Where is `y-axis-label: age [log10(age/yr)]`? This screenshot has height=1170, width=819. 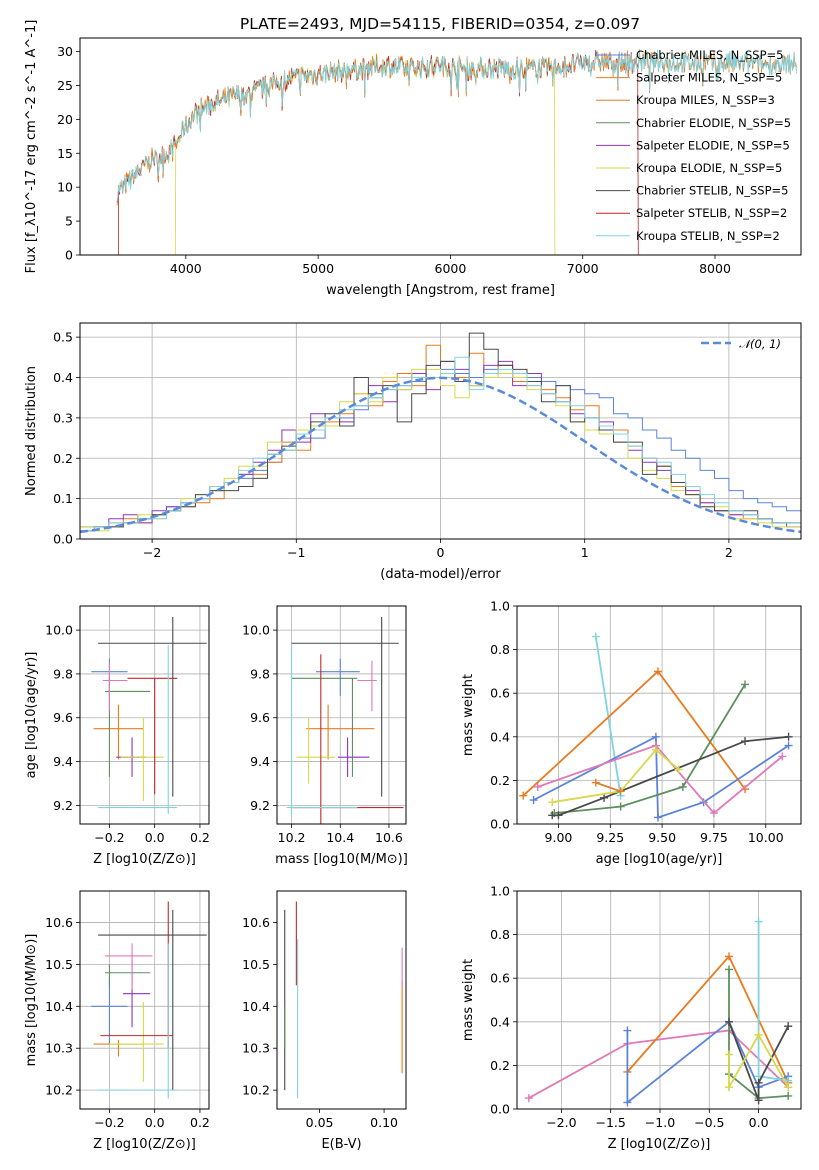 y-axis-label: age [log10(age/yr)] is located at coordinates (31, 715).